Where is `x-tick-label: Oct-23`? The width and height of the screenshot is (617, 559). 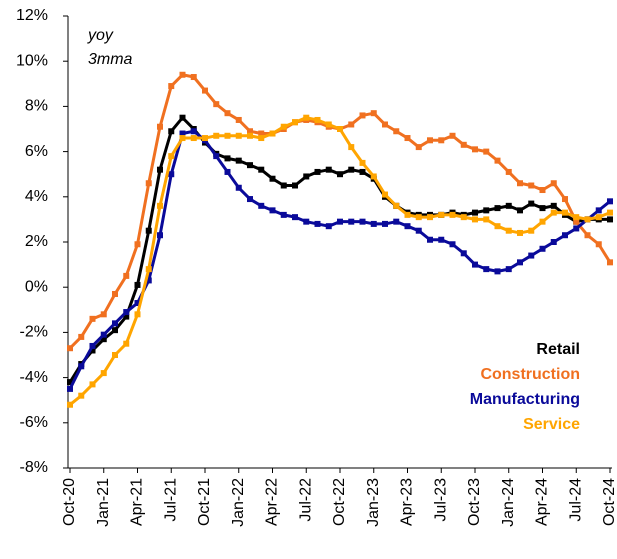 x-tick-label: Oct-23 is located at coordinates (474, 502).